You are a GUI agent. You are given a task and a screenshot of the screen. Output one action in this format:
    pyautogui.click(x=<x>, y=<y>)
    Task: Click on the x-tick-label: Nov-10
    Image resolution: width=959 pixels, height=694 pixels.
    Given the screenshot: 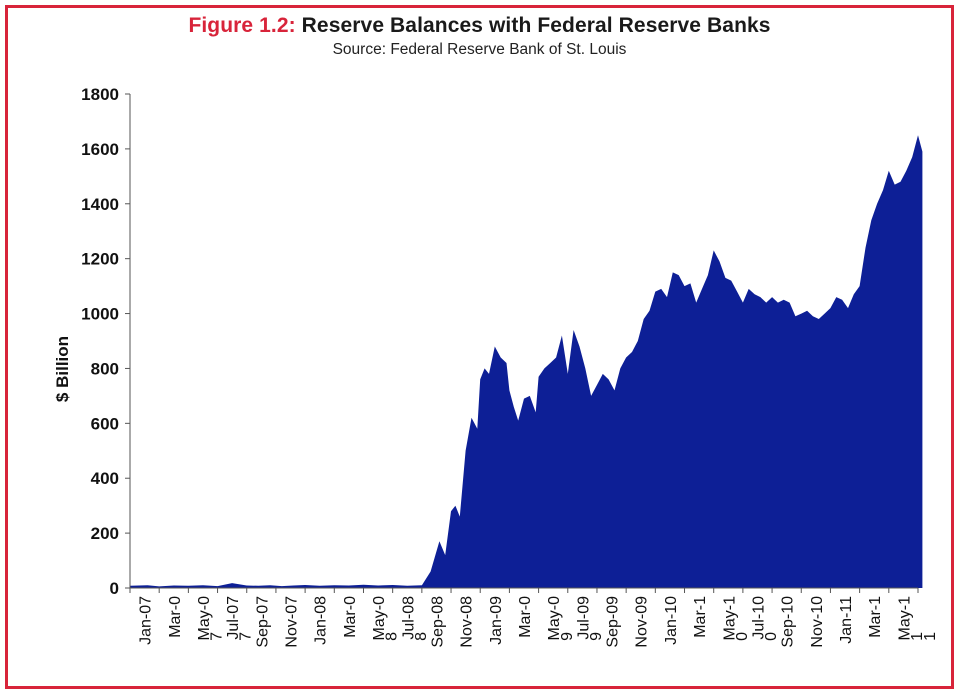 What is the action you would take?
    pyautogui.click(x=817, y=622)
    